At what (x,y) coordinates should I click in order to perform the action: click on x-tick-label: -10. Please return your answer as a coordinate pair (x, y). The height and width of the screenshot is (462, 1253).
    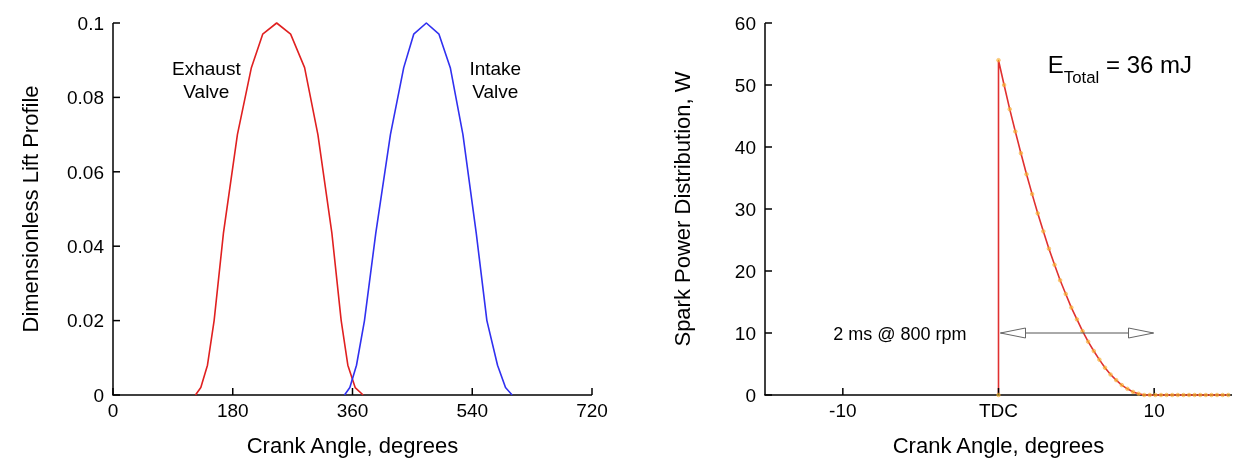
    Looking at the image, I should click on (843, 411).